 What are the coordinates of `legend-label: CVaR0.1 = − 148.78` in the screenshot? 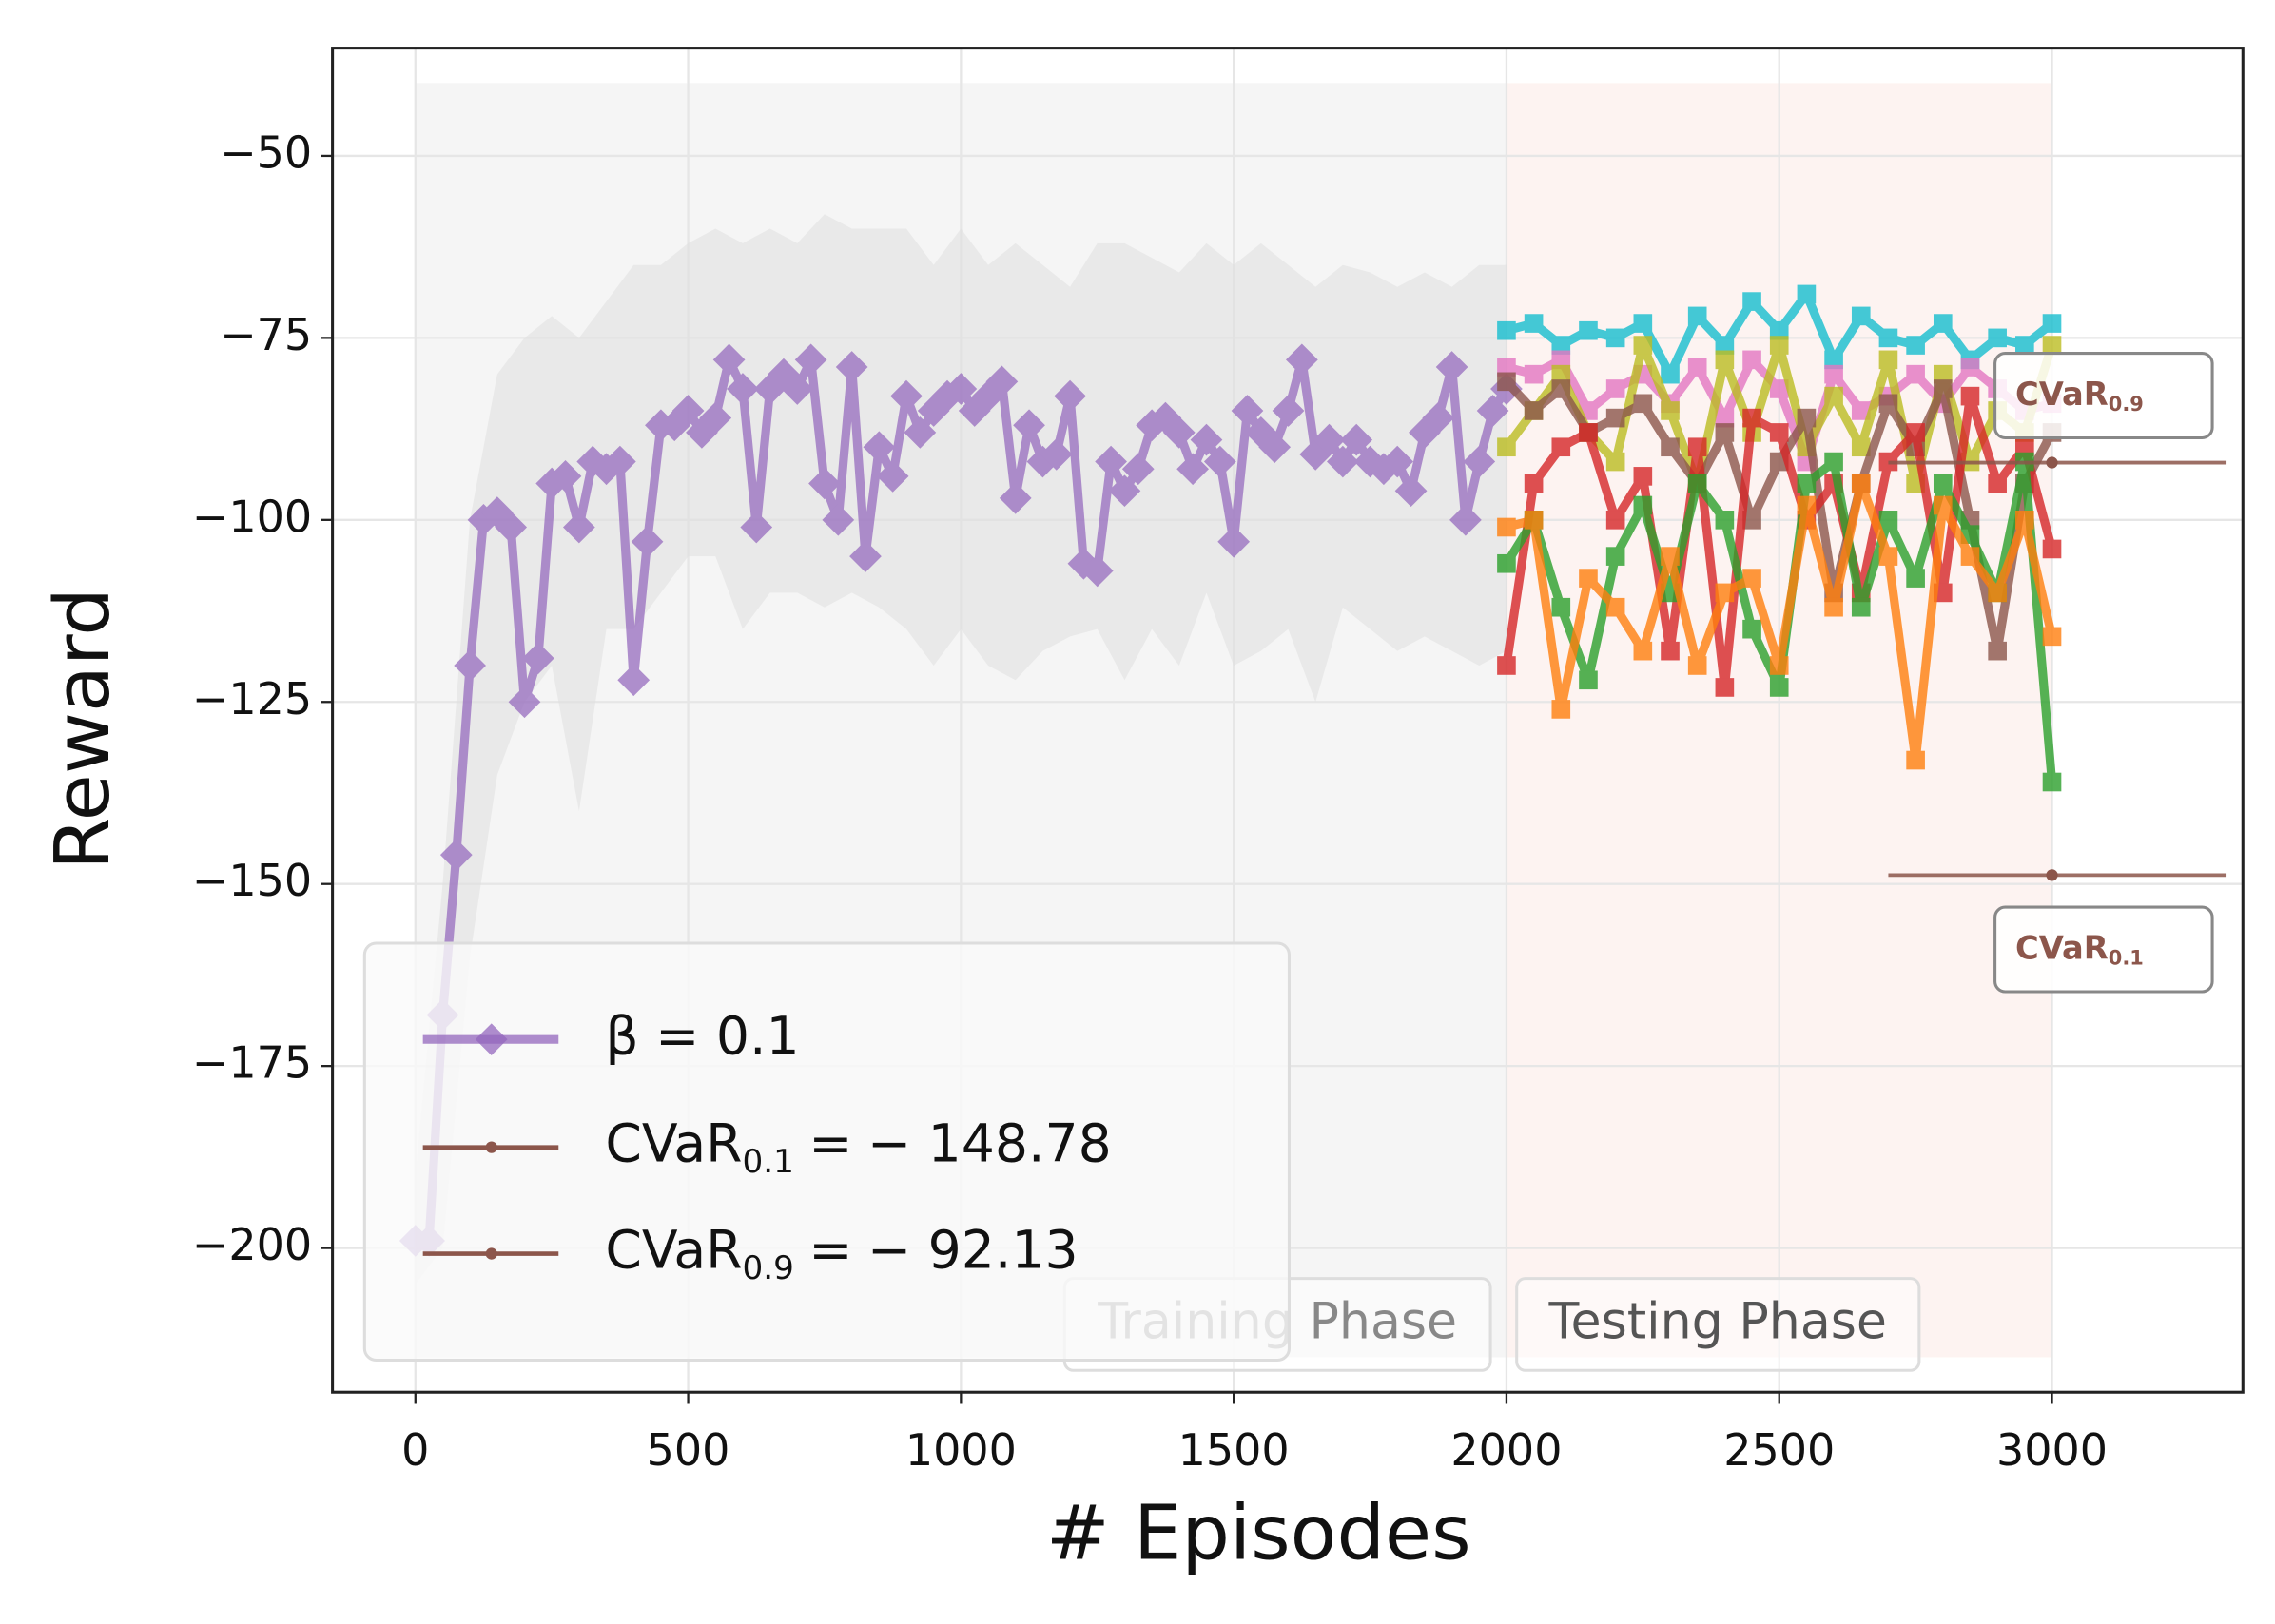 It's located at (858, 1147).